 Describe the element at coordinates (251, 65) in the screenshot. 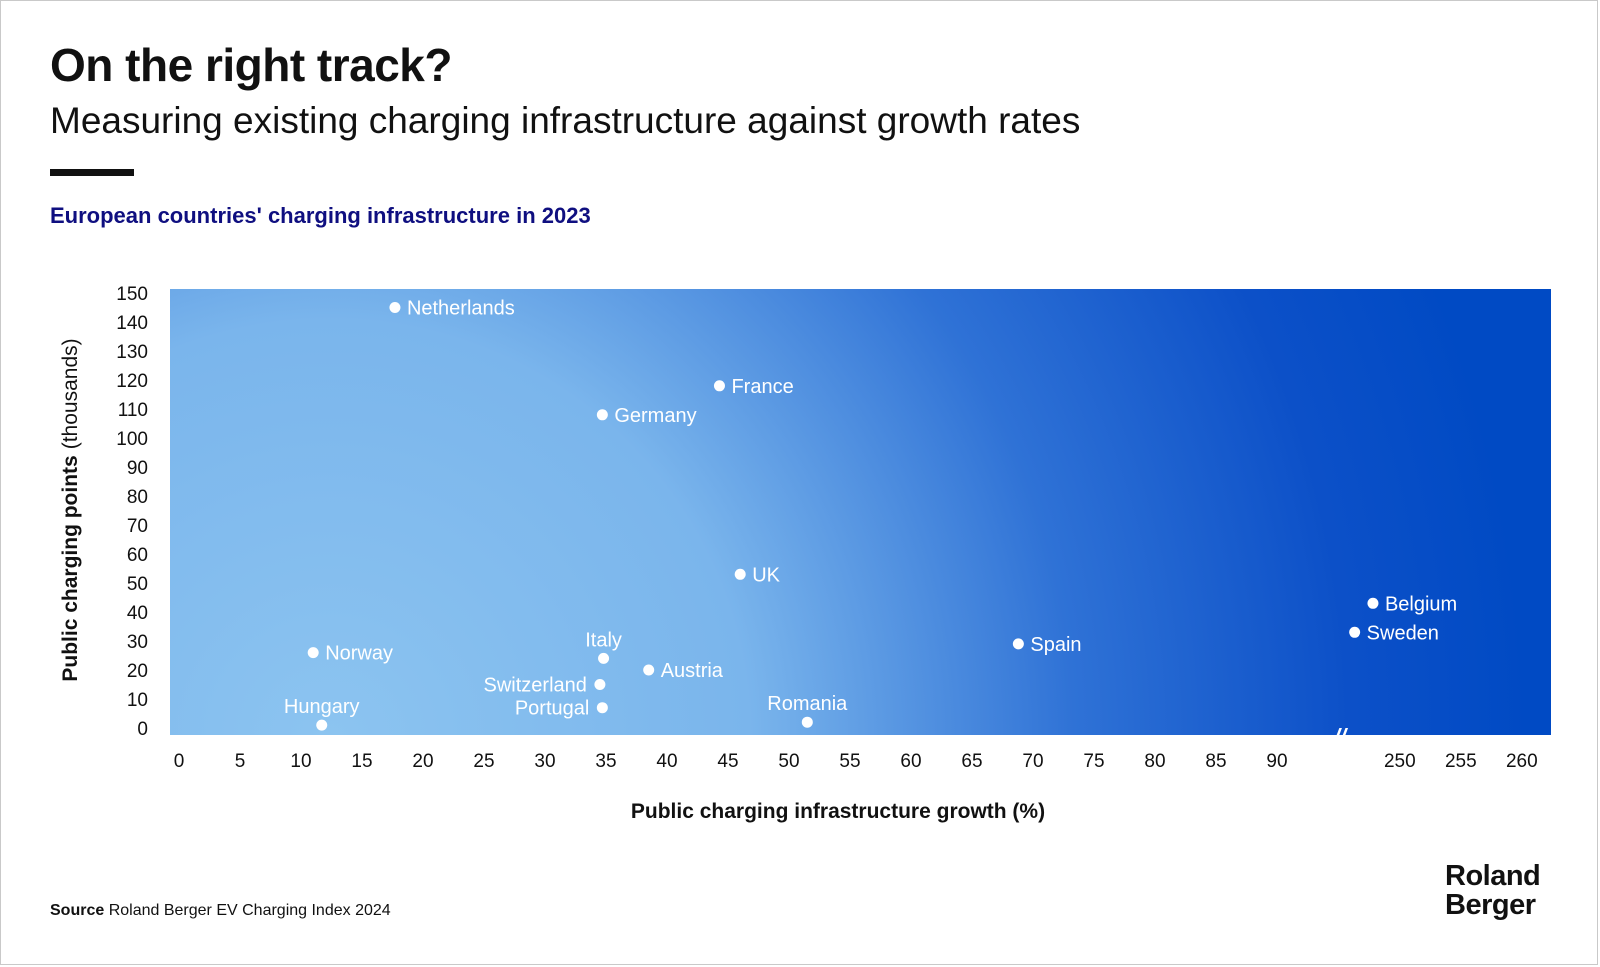

I see `page-title: On the right track?` at that location.